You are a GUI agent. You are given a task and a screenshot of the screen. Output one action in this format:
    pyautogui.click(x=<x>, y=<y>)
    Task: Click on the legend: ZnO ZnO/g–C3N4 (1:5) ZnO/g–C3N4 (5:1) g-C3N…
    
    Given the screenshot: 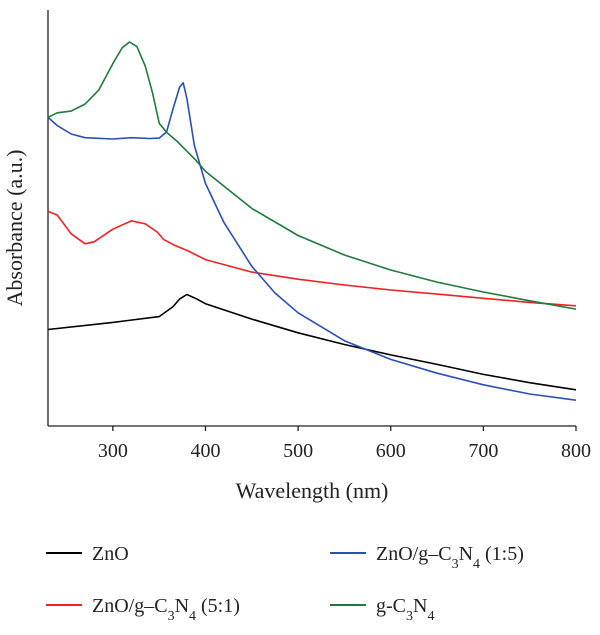 What is the action you would take?
    pyautogui.click(x=285, y=583)
    